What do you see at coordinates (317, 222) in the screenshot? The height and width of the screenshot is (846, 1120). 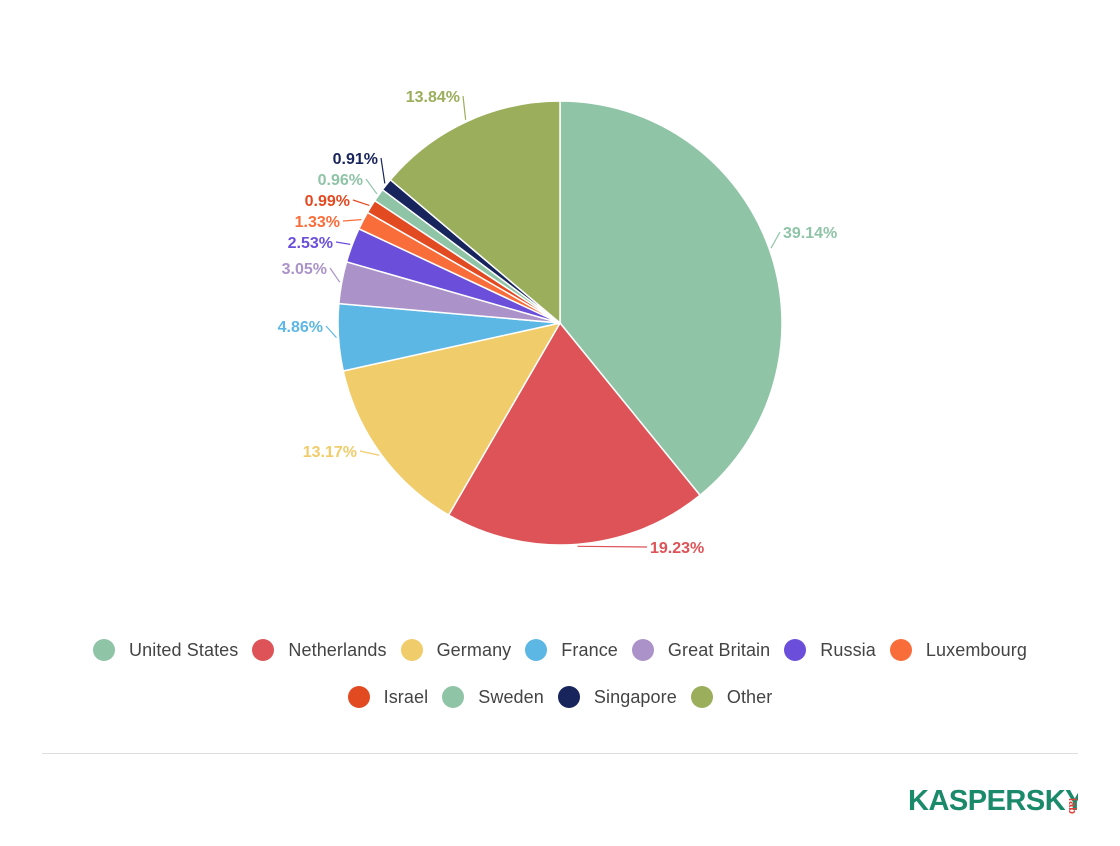 I see `data-label-luxembourg: 1.33%` at bounding box center [317, 222].